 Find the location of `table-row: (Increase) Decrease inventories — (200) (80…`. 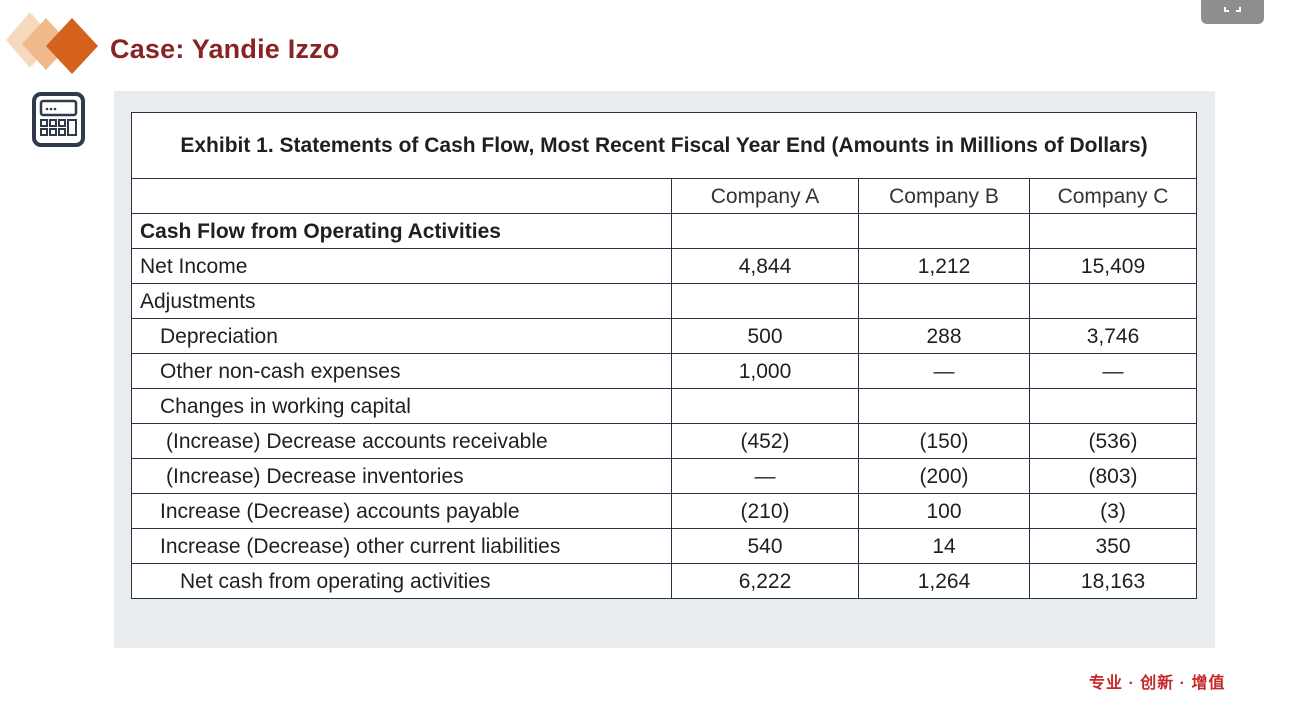

table-row: (Increase) Decrease inventories — (200) (80… is located at coordinates (664, 476).